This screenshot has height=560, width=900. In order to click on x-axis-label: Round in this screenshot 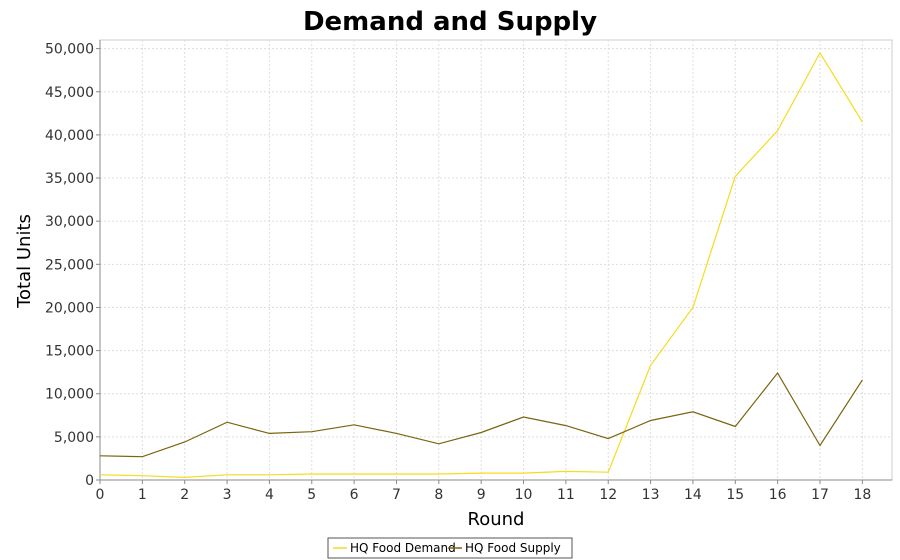, I will do `click(496, 519)`.